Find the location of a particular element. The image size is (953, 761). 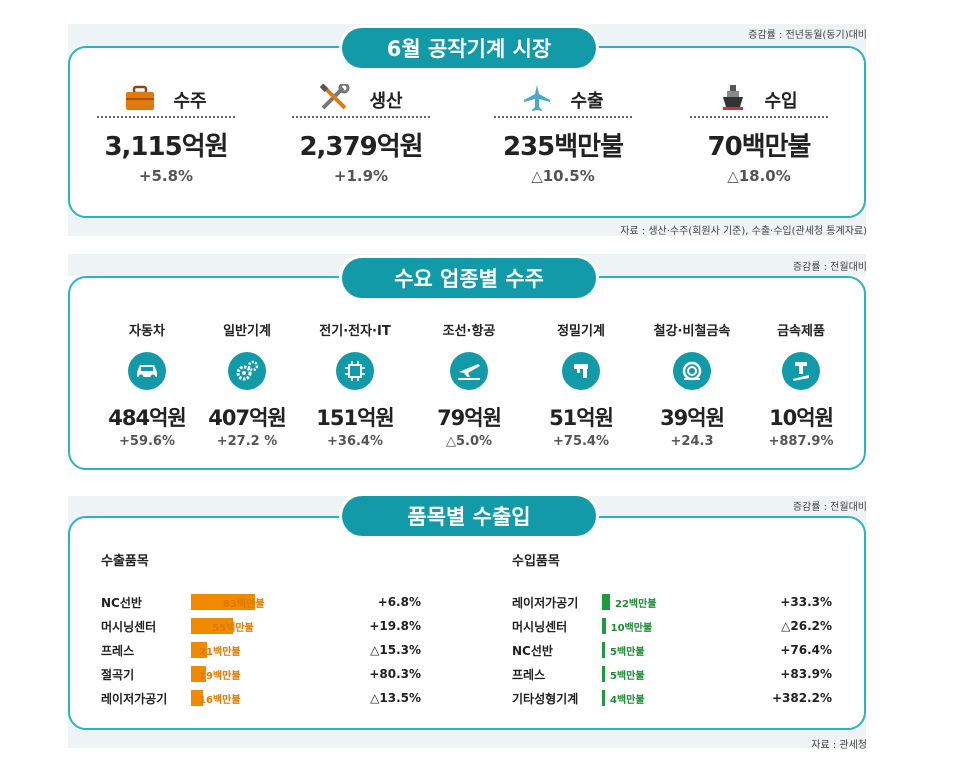

export-item-name: 프레스 is located at coordinates (118, 650).